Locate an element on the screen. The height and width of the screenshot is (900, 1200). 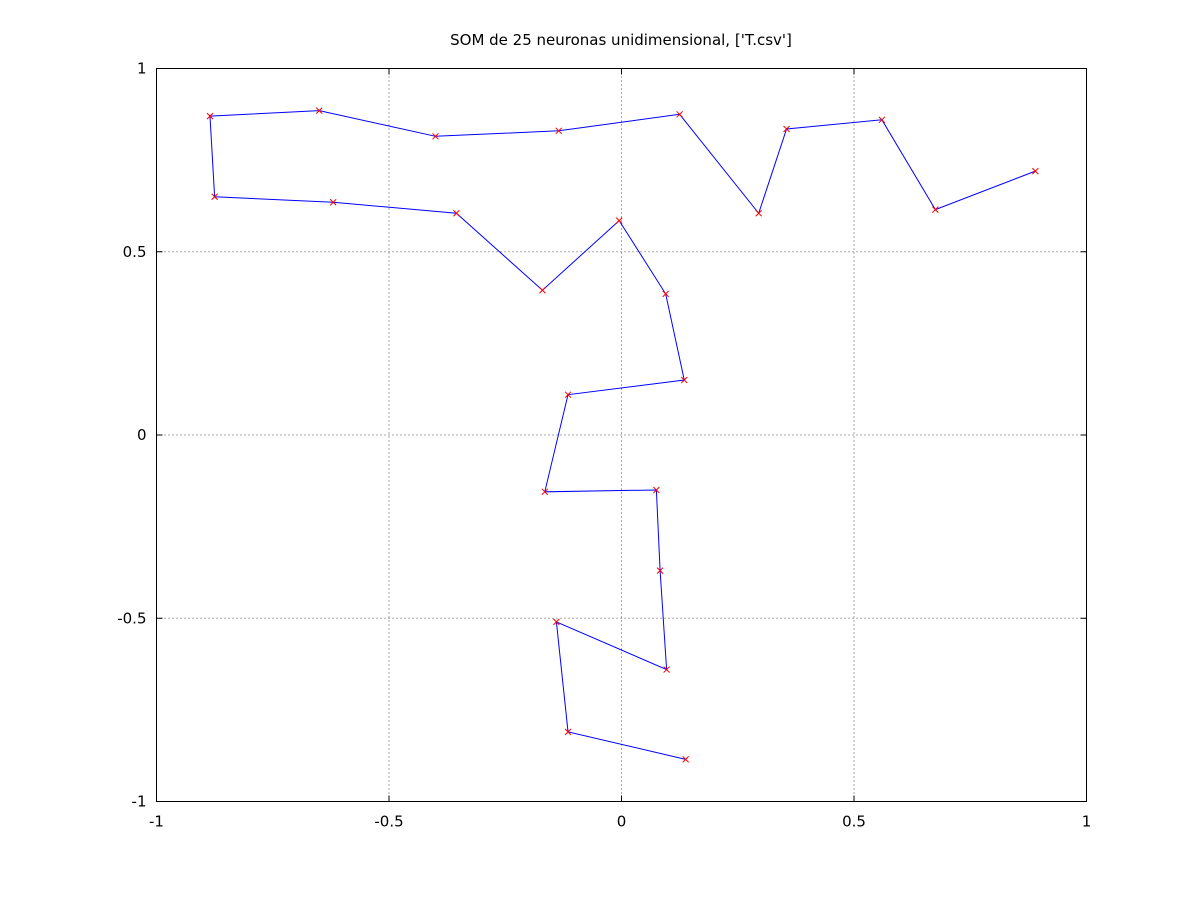
y-tick-label: -0.5 is located at coordinates (131, 618).